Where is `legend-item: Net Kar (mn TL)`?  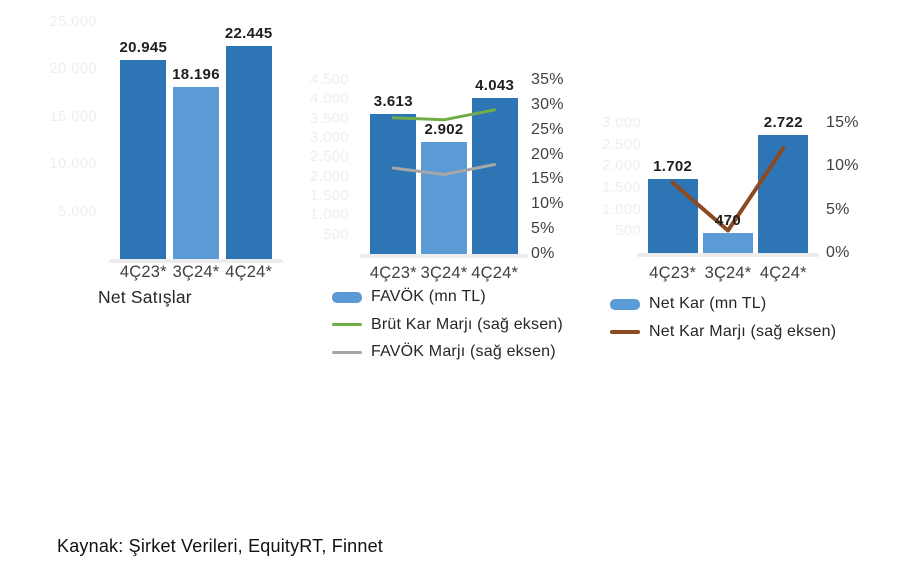 legend-item: Net Kar (mn TL) is located at coordinates (688, 304).